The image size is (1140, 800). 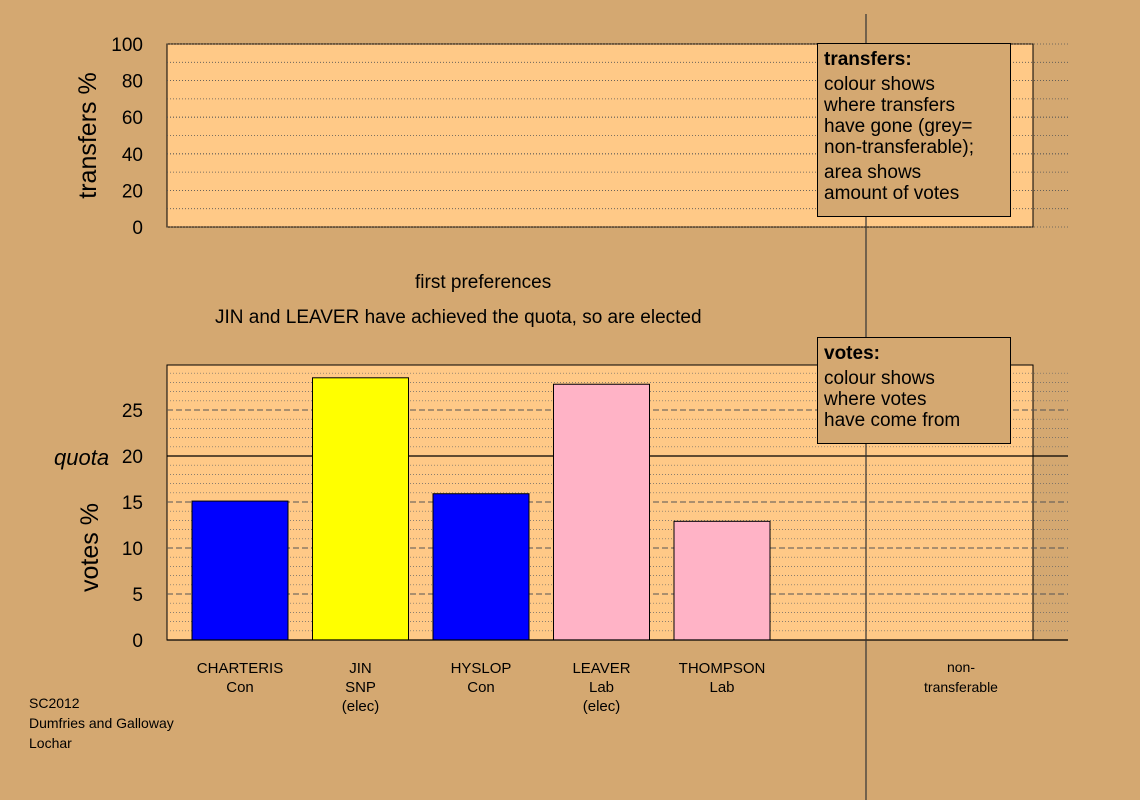 I want to click on transfers-legend-line: have gone (grey=, so click(x=898, y=126).